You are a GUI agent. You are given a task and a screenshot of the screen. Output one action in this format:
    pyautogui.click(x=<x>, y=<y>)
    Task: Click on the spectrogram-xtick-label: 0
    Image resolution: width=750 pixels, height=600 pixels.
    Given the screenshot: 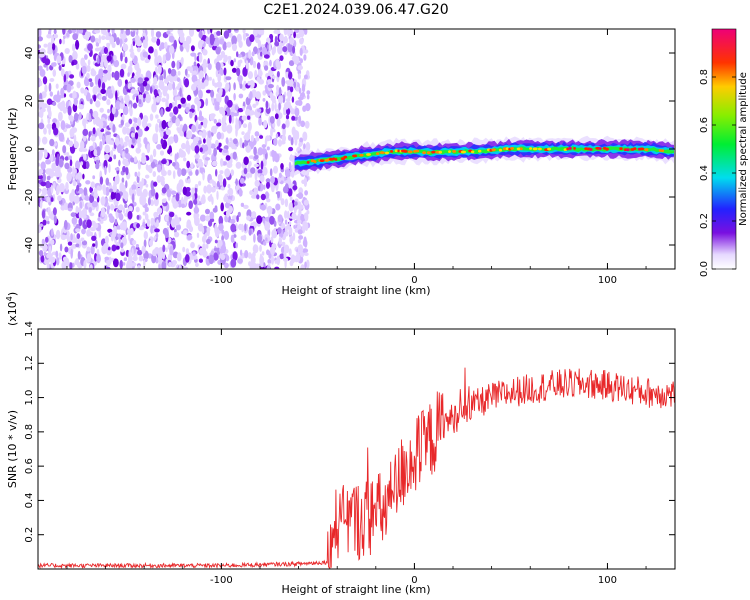 What is the action you would take?
    pyautogui.click(x=414, y=280)
    